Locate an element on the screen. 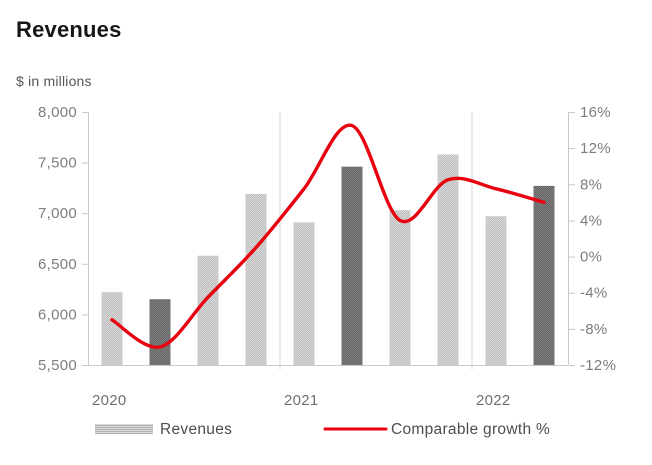  svg-text: 7,000 is located at coordinates (57, 213).